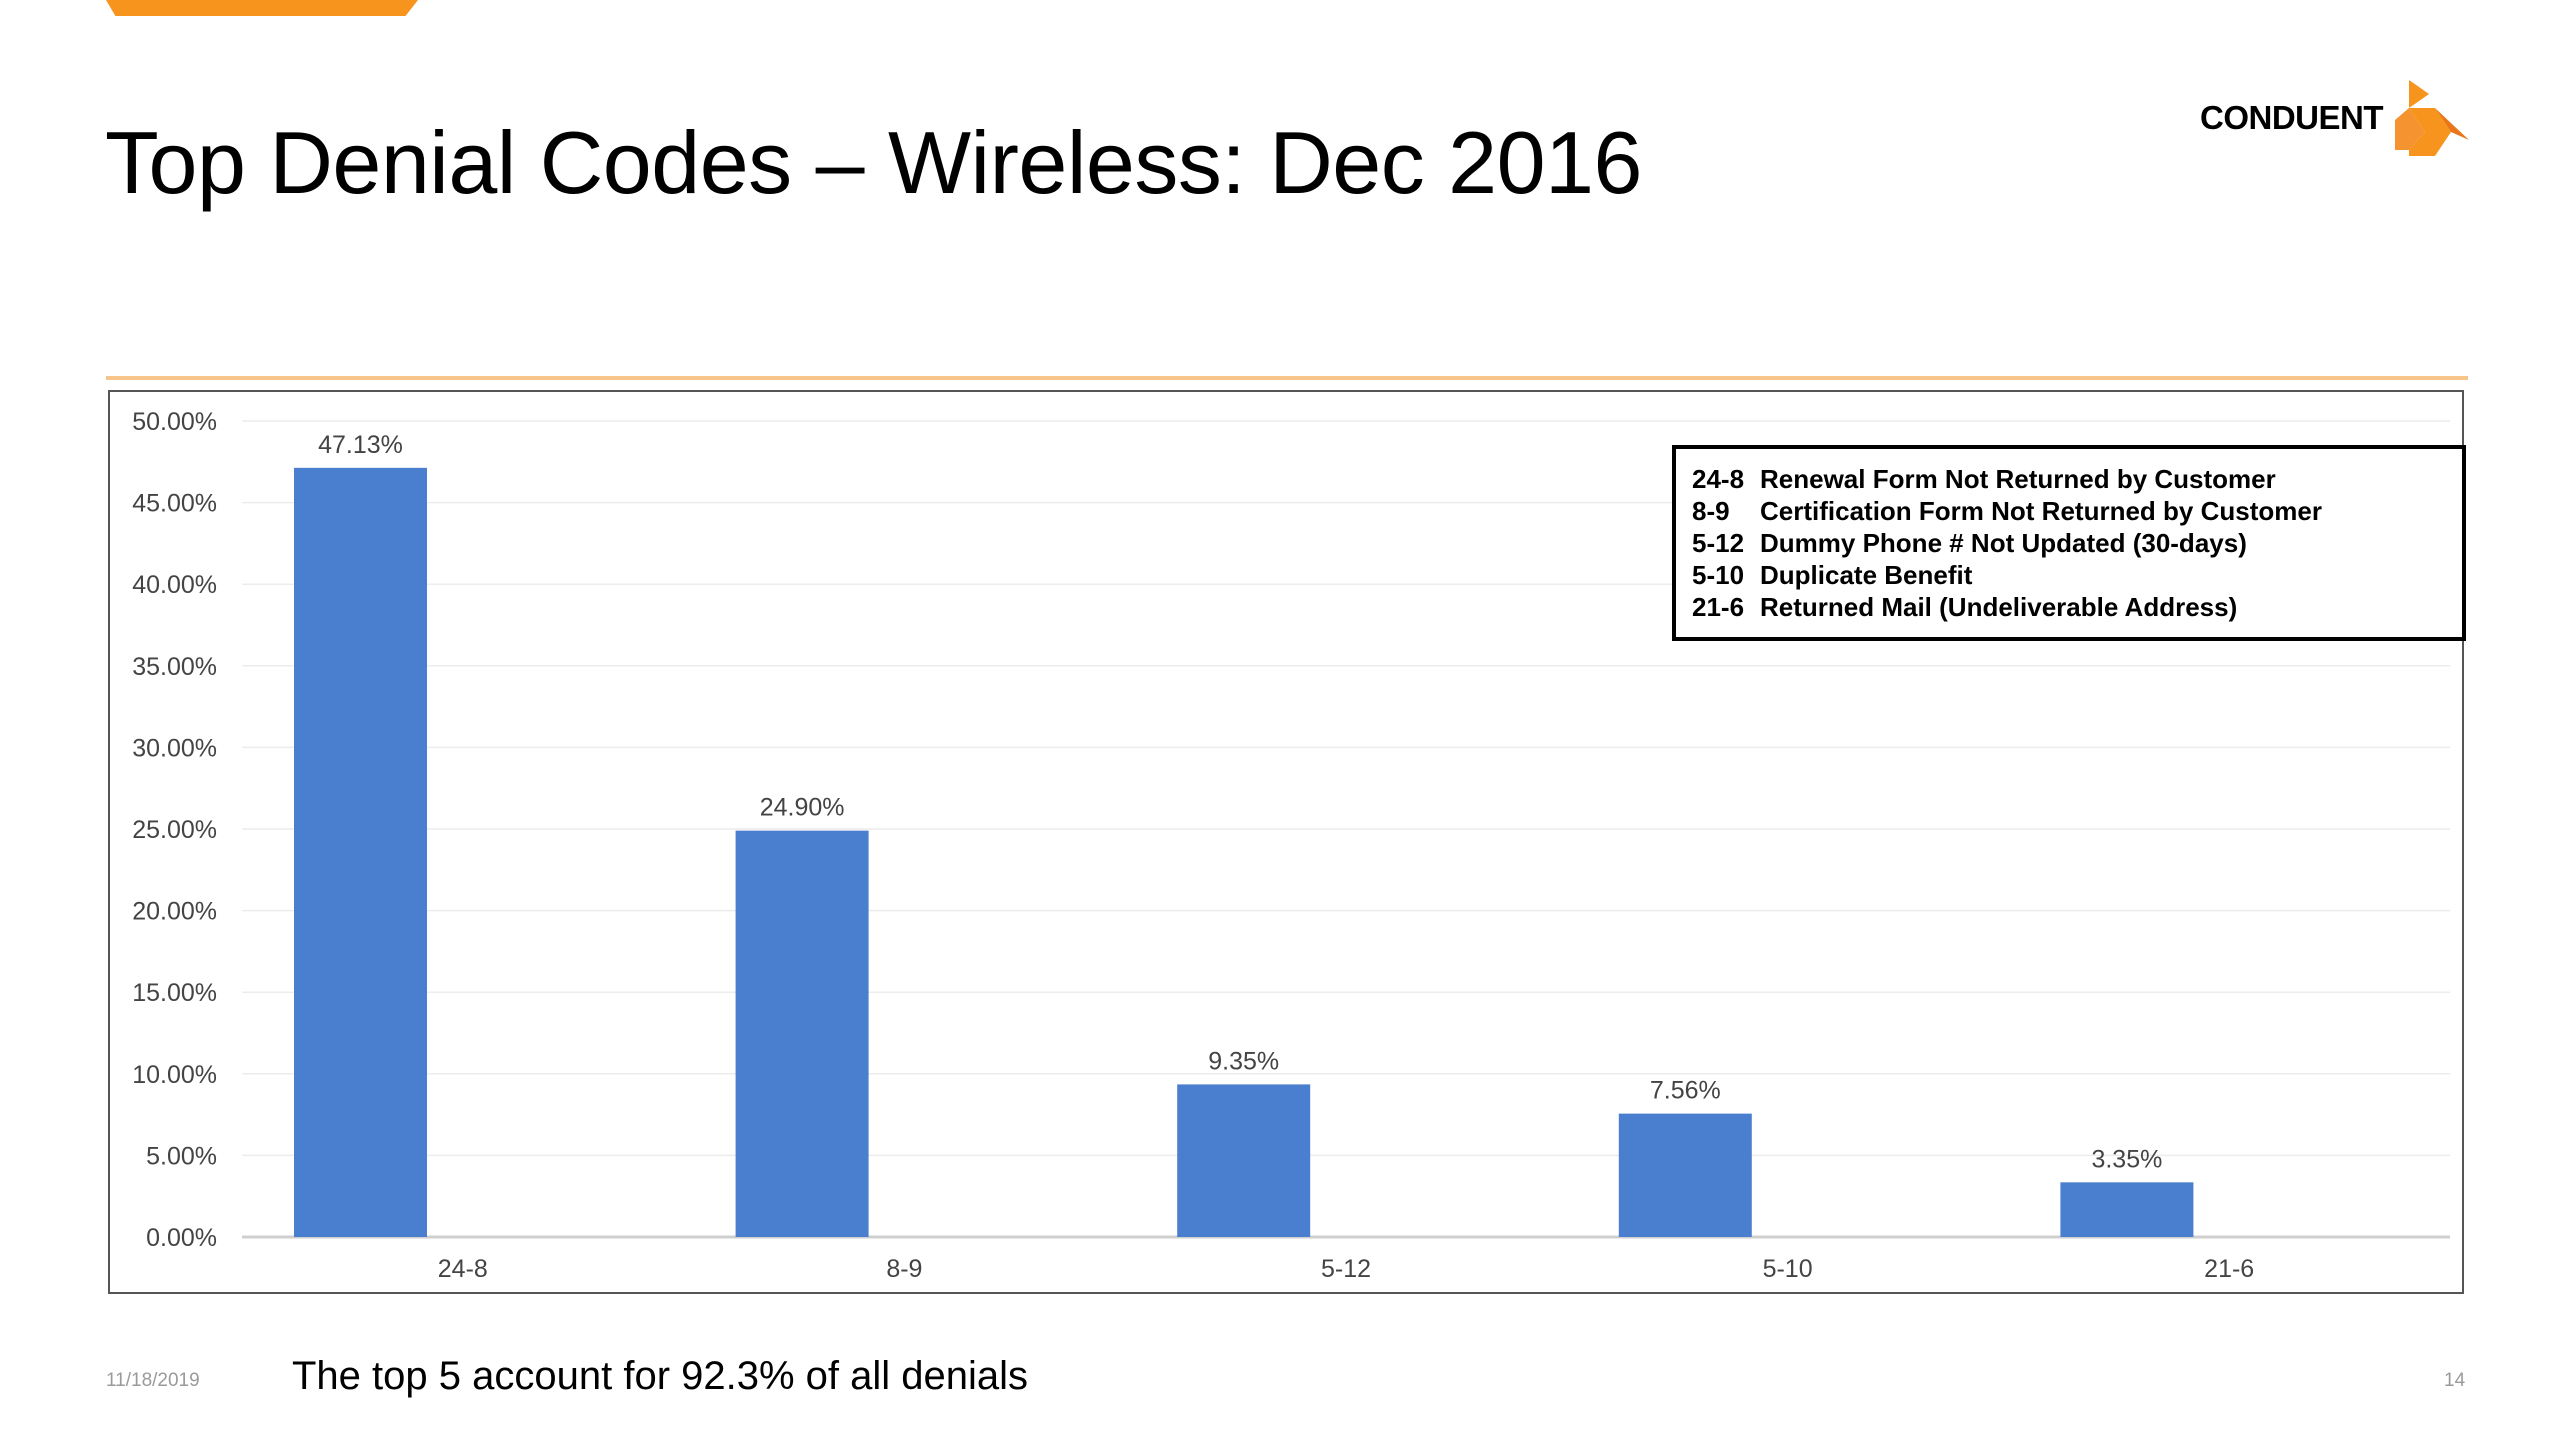 The width and height of the screenshot is (2560, 1440). What do you see at coordinates (904, 1269) in the screenshot?
I see `x-tick-label: 8-9` at bounding box center [904, 1269].